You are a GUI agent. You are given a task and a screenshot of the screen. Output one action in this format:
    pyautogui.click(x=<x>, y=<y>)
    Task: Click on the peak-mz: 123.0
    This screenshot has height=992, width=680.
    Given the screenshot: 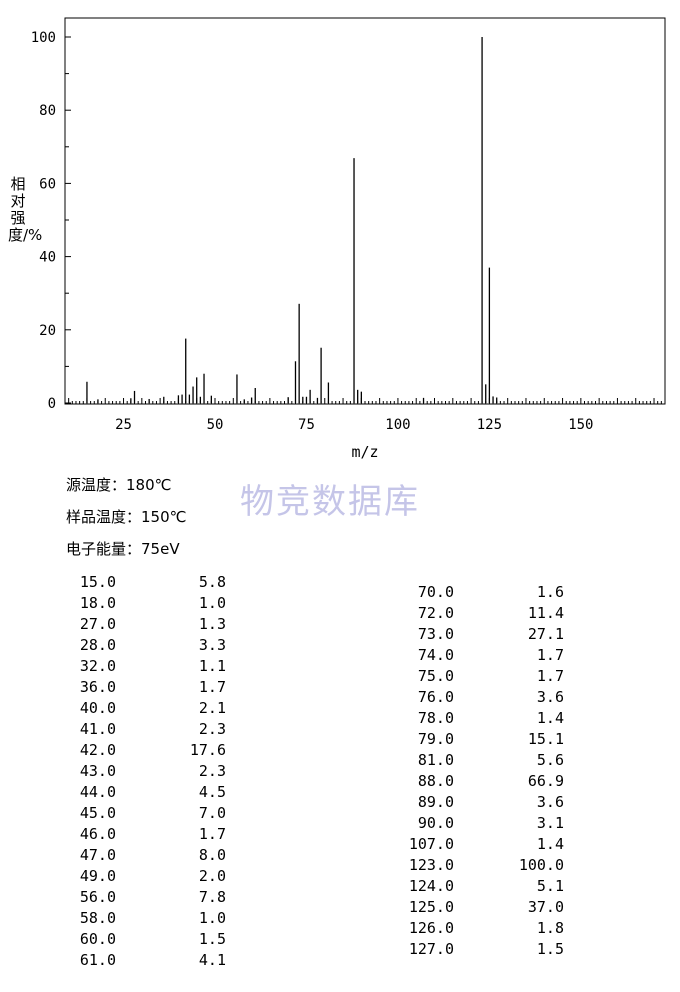 What is the action you would take?
    pyautogui.click(x=431, y=865)
    